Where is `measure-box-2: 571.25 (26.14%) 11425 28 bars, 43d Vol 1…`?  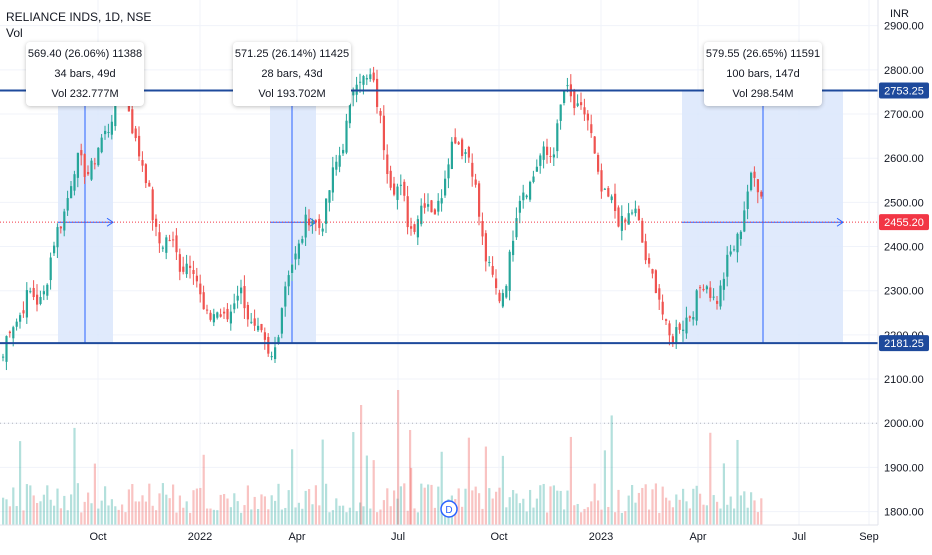 measure-box-2: 571.25 (26.14%) 11425 28 bars, 43d Vol 1… is located at coordinates (292, 74).